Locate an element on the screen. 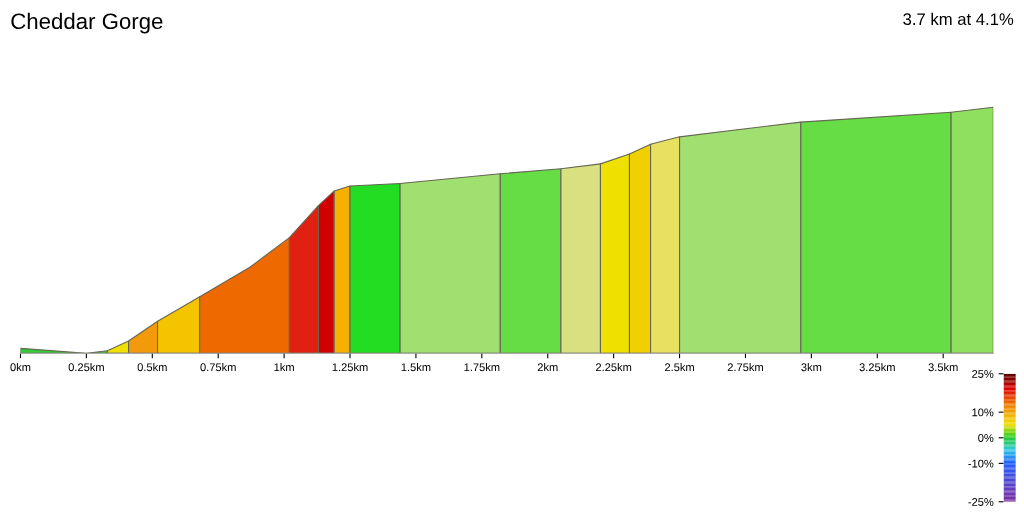 Image resolution: width=1024 pixels, height=512 pixels. text: 3.7 km at 4.1% is located at coordinates (958, 19).